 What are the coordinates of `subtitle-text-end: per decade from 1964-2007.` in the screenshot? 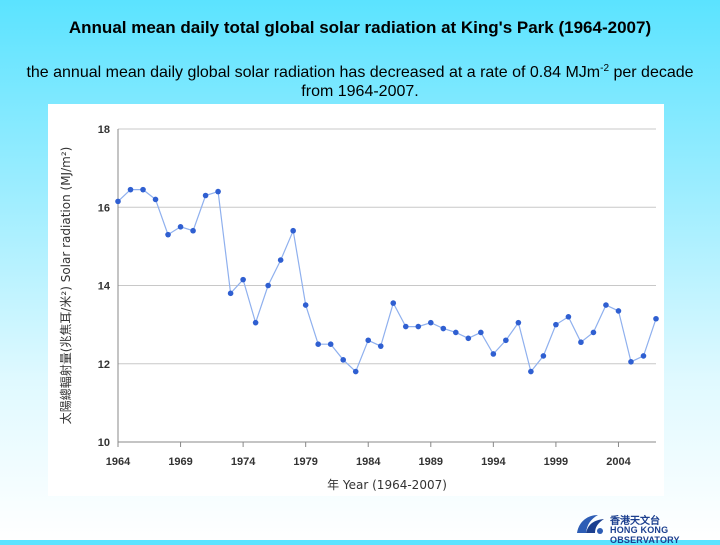 It's located at (497, 82).